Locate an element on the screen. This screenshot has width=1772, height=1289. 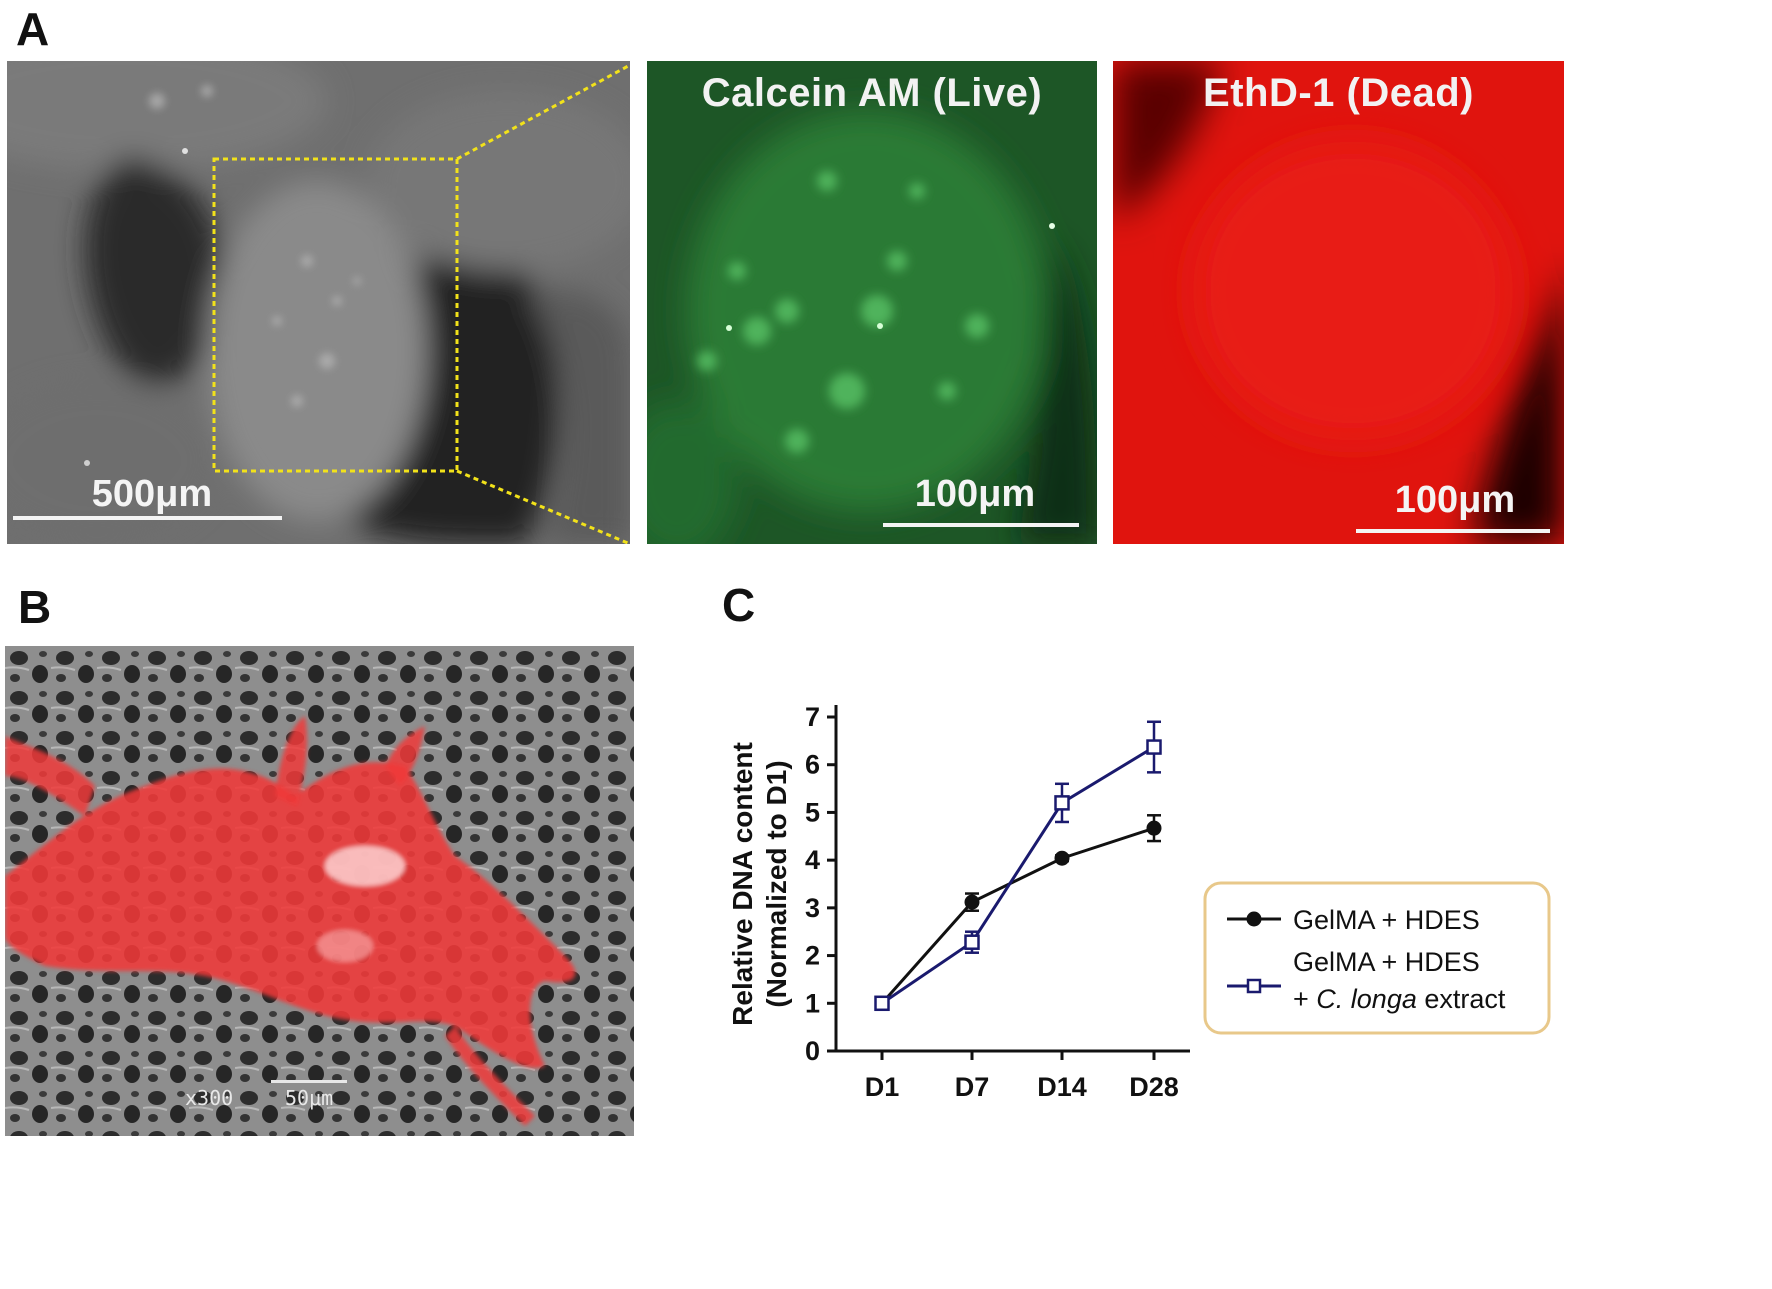
dead-micrograph-image is located at coordinates (1338, 302).